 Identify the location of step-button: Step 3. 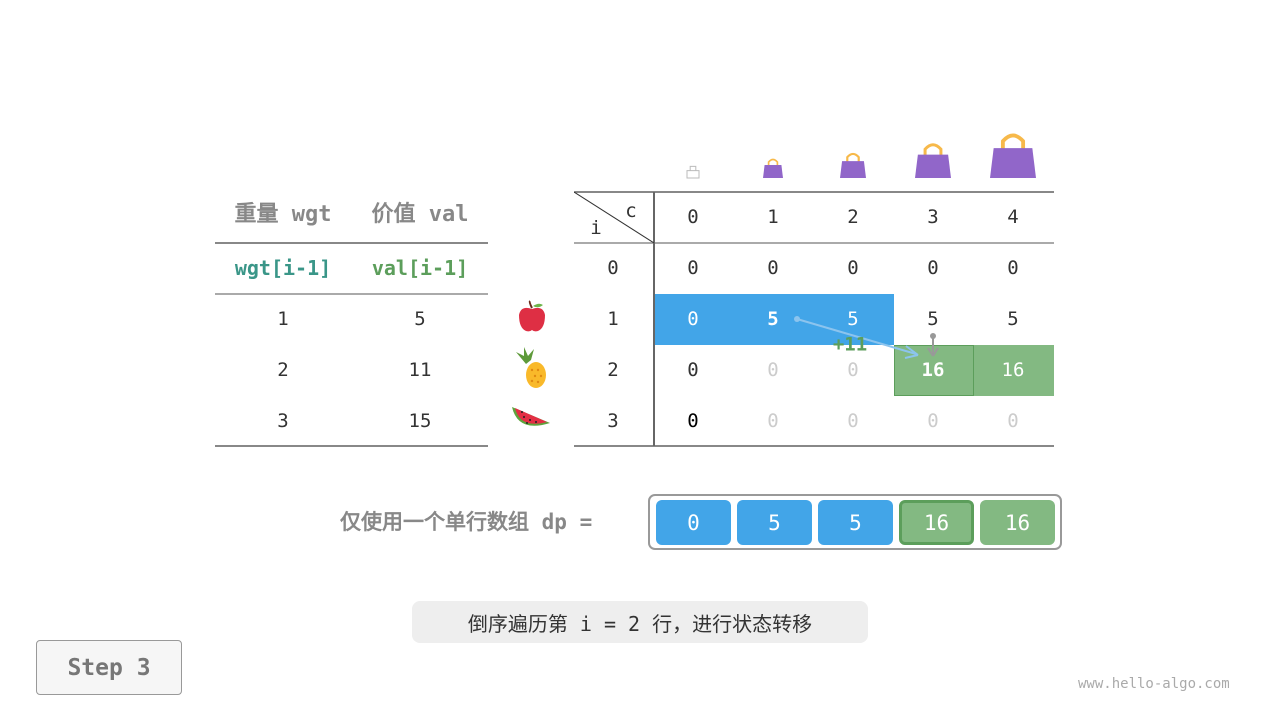
(109, 667).